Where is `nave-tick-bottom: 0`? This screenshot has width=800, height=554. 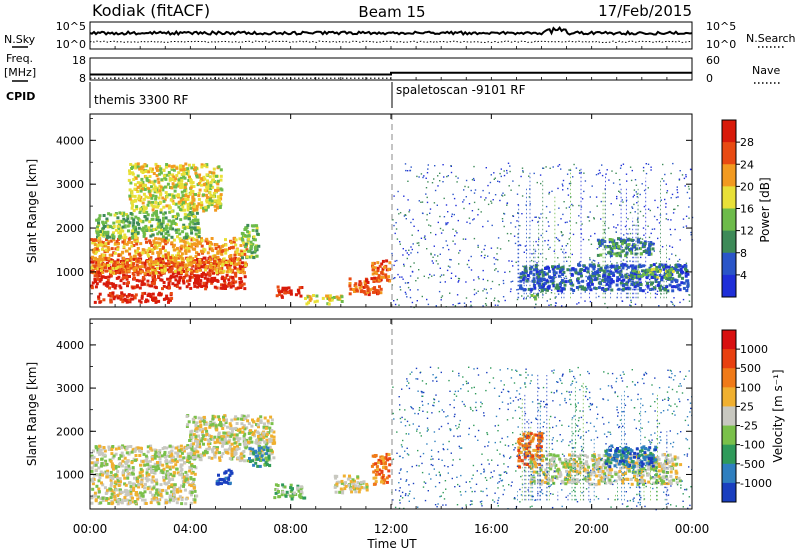 nave-tick-bottom: 0 is located at coordinates (709, 78).